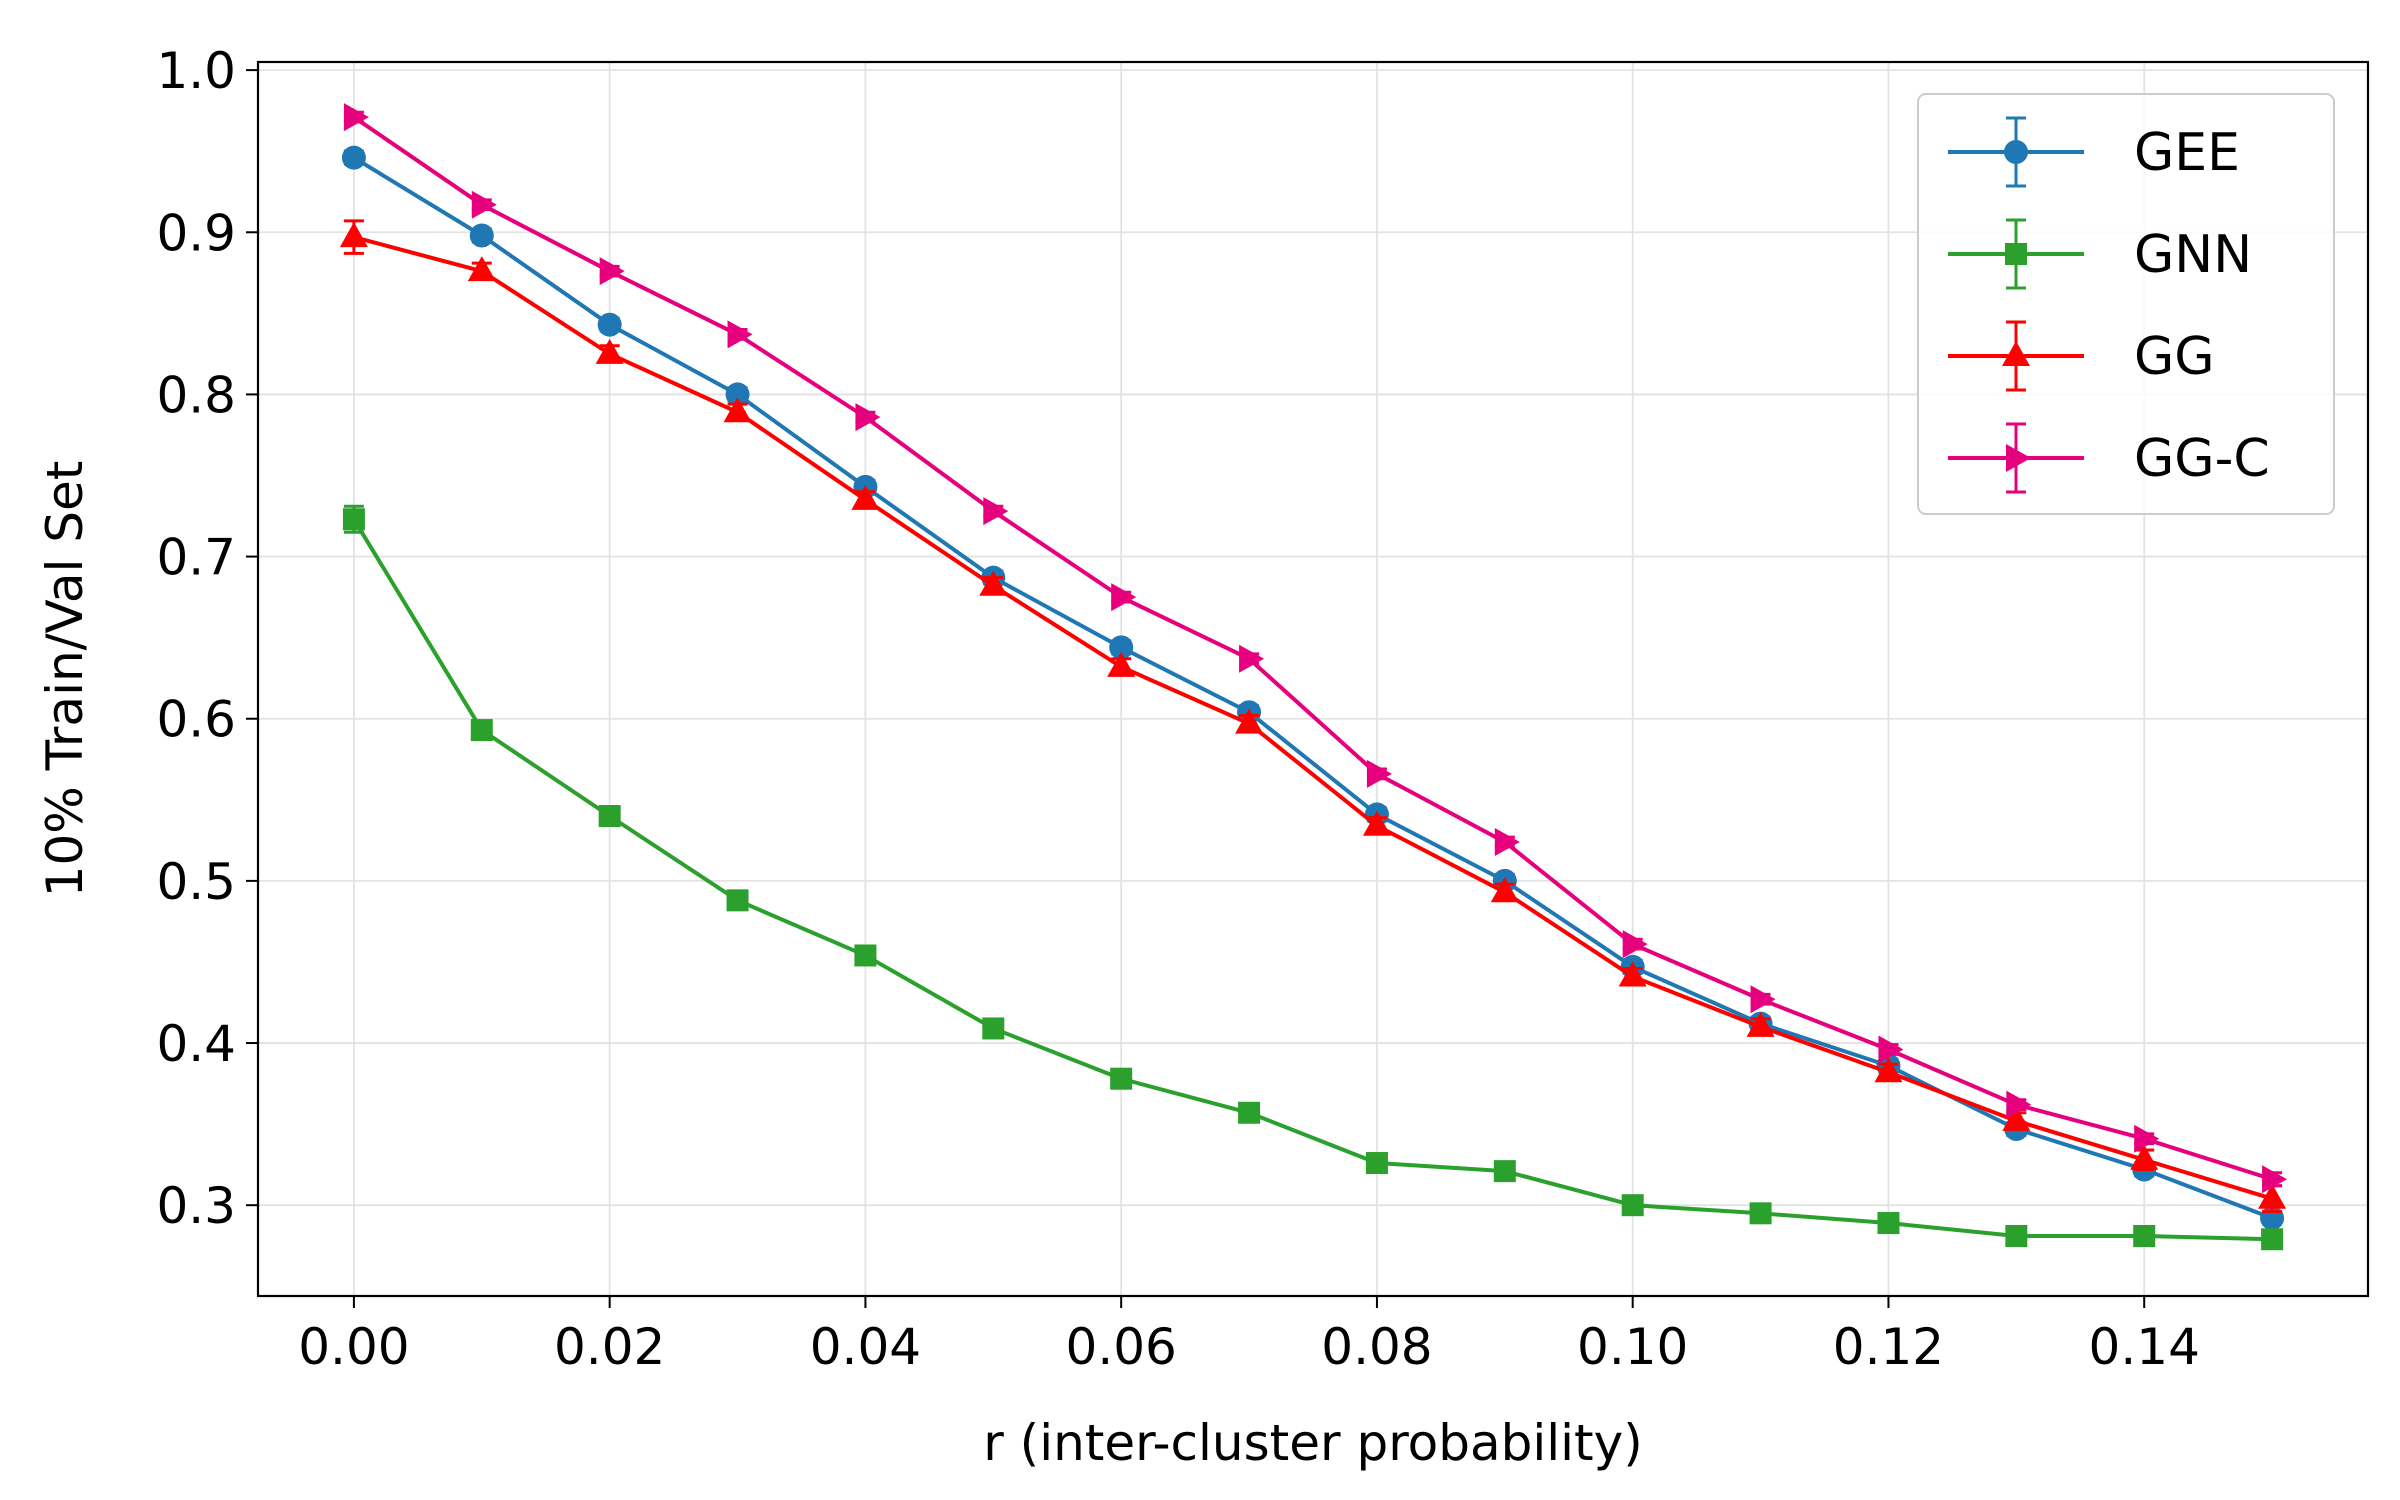  What do you see at coordinates (2202, 459) in the screenshot?
I see `legend-label-gg-c: GG-C` at bounding box center [2202, 459].